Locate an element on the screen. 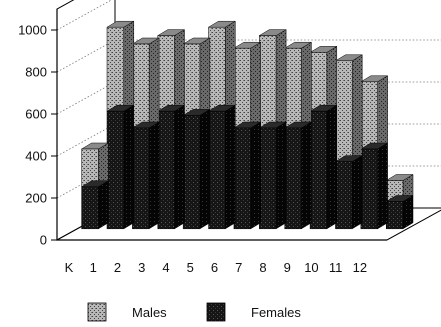 This screenshot has height=327, width=441. x-axis-ticks: K 1 2 3 4 5 6 7 8 9 10 11 12 is located at coordinates (216, 267).